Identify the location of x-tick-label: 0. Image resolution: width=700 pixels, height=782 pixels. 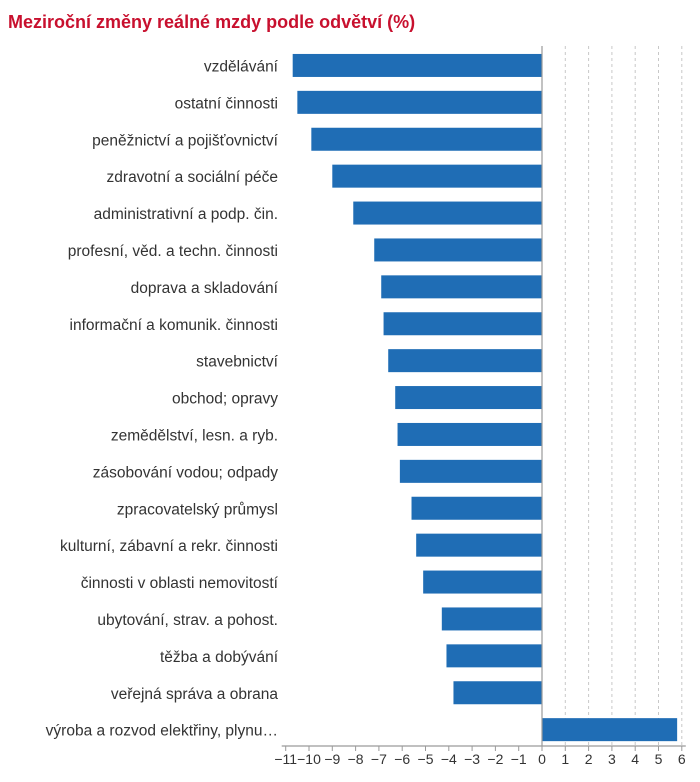
(542, 759).